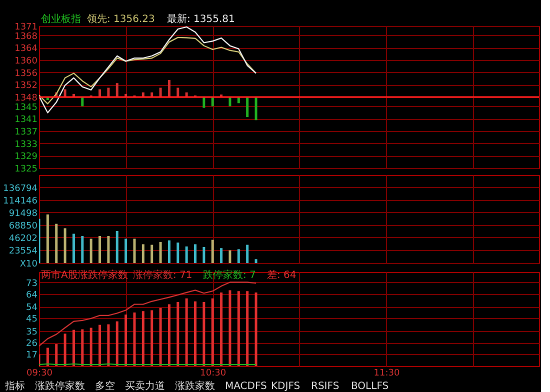  Describe the element at coordinates (23, 227) in the screenshot. I see `y-tick-label: 68850` at that location.